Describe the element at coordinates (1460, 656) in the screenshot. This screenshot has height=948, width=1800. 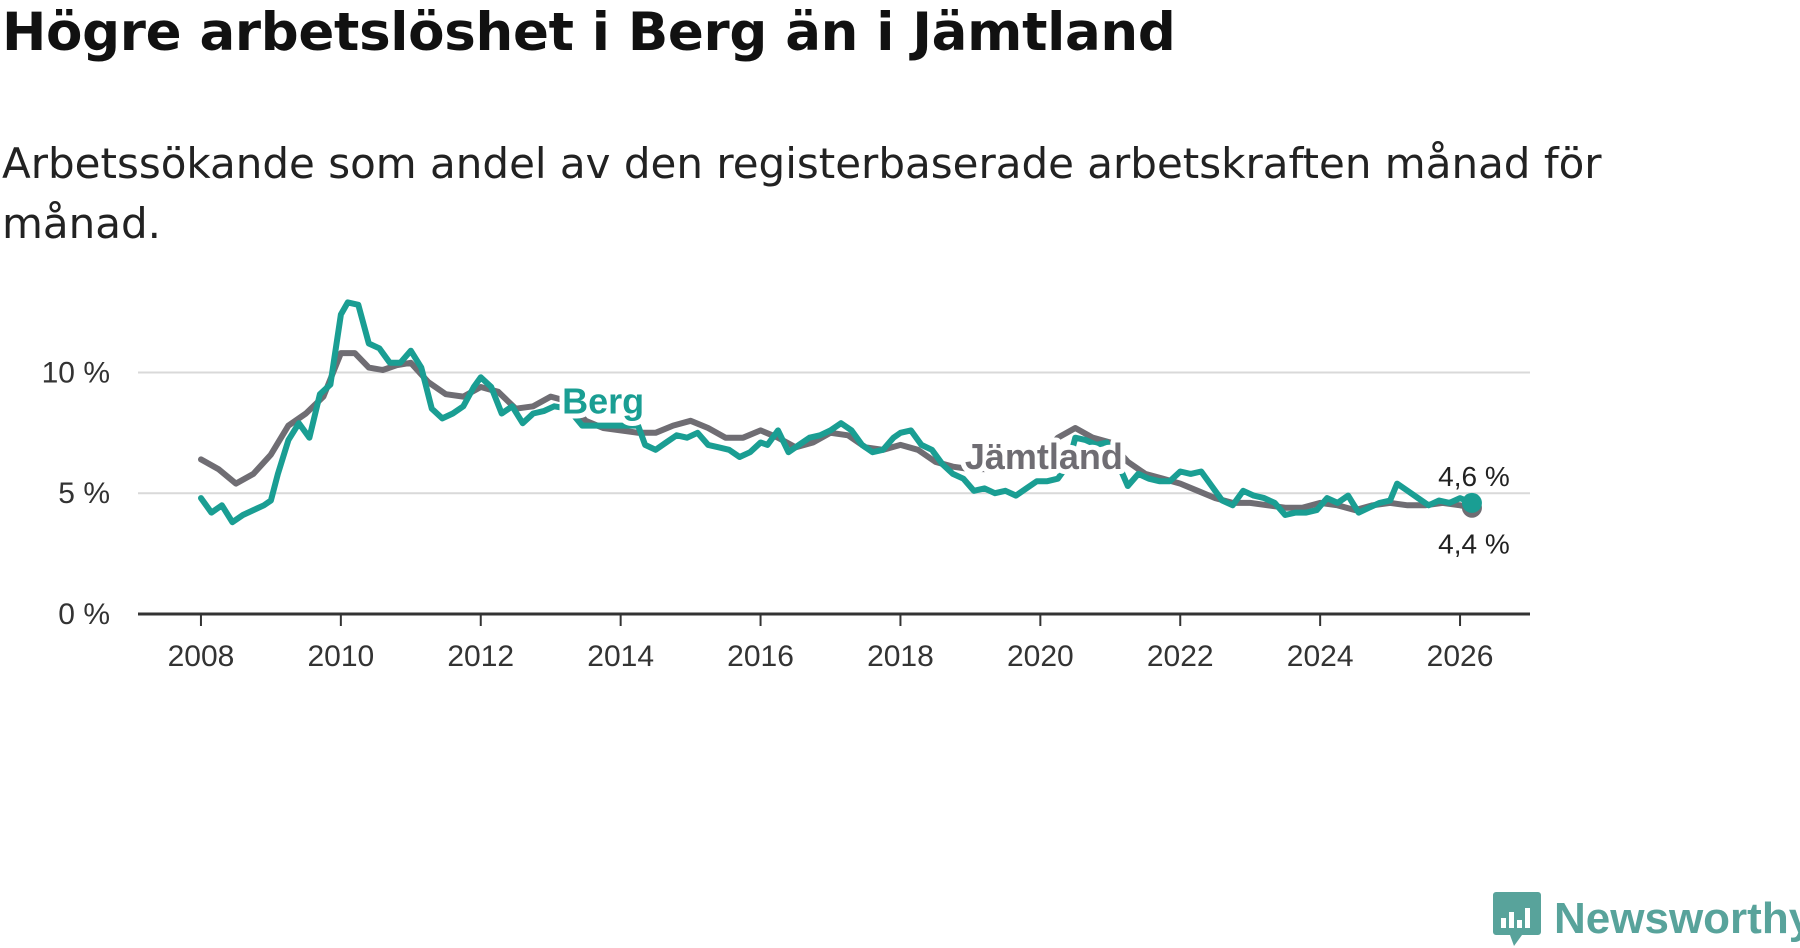
I see `x-tick-label: 2026` at that location.